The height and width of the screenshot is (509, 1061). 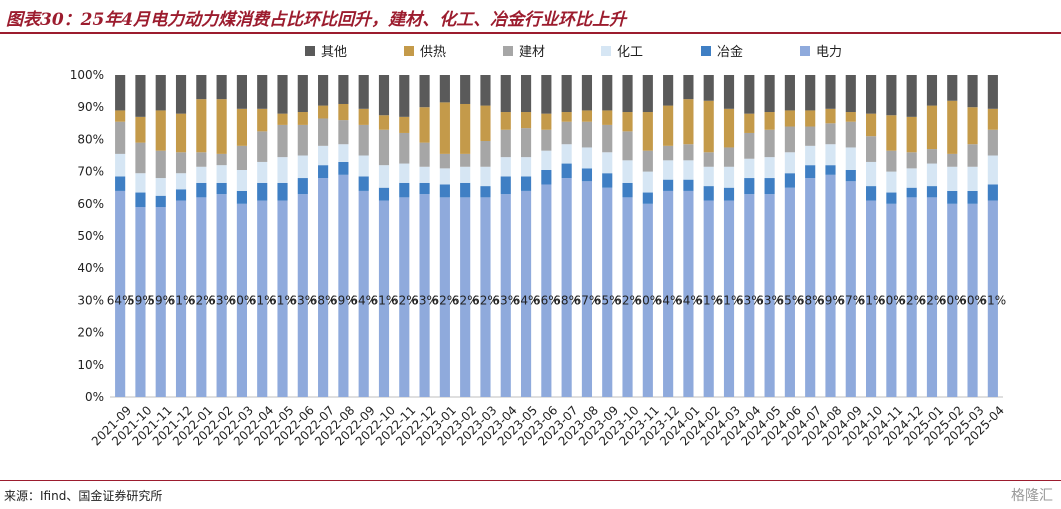 What do you see at coordinates (606, 51) in the screenshot?
I see `legend-swatch-化工` at bounding box center [606, 51].